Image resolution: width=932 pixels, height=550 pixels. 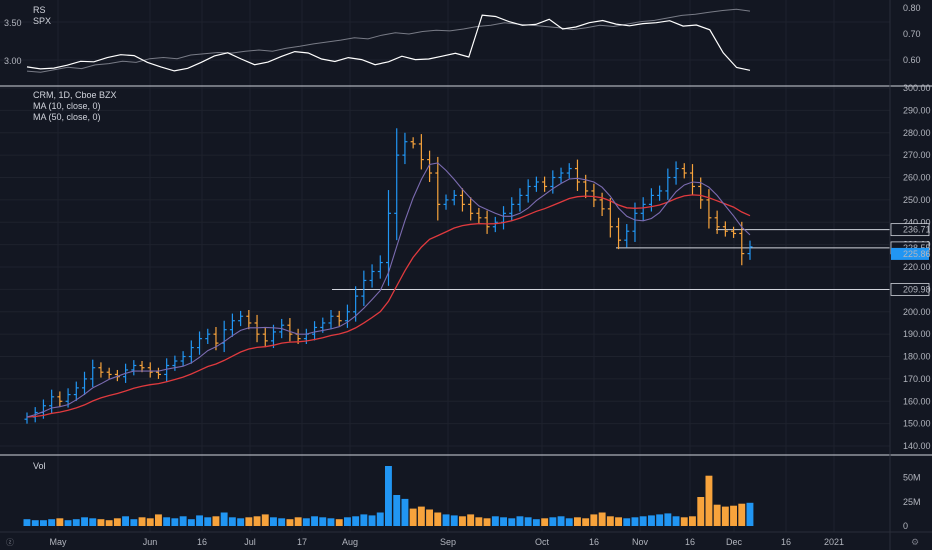 I want to click on zoom-icon: ⓩ, so click(x=10, y=542).